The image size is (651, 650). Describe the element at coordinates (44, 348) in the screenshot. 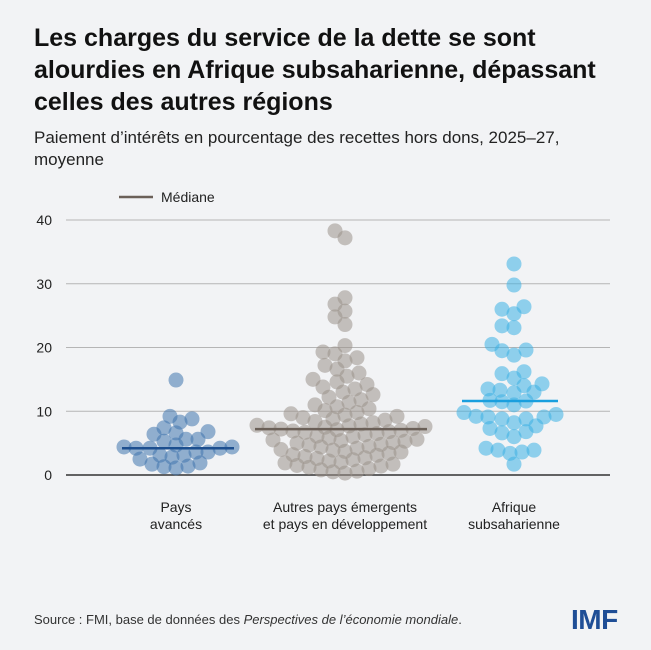

I see `y-tick-label: 20` at that location.